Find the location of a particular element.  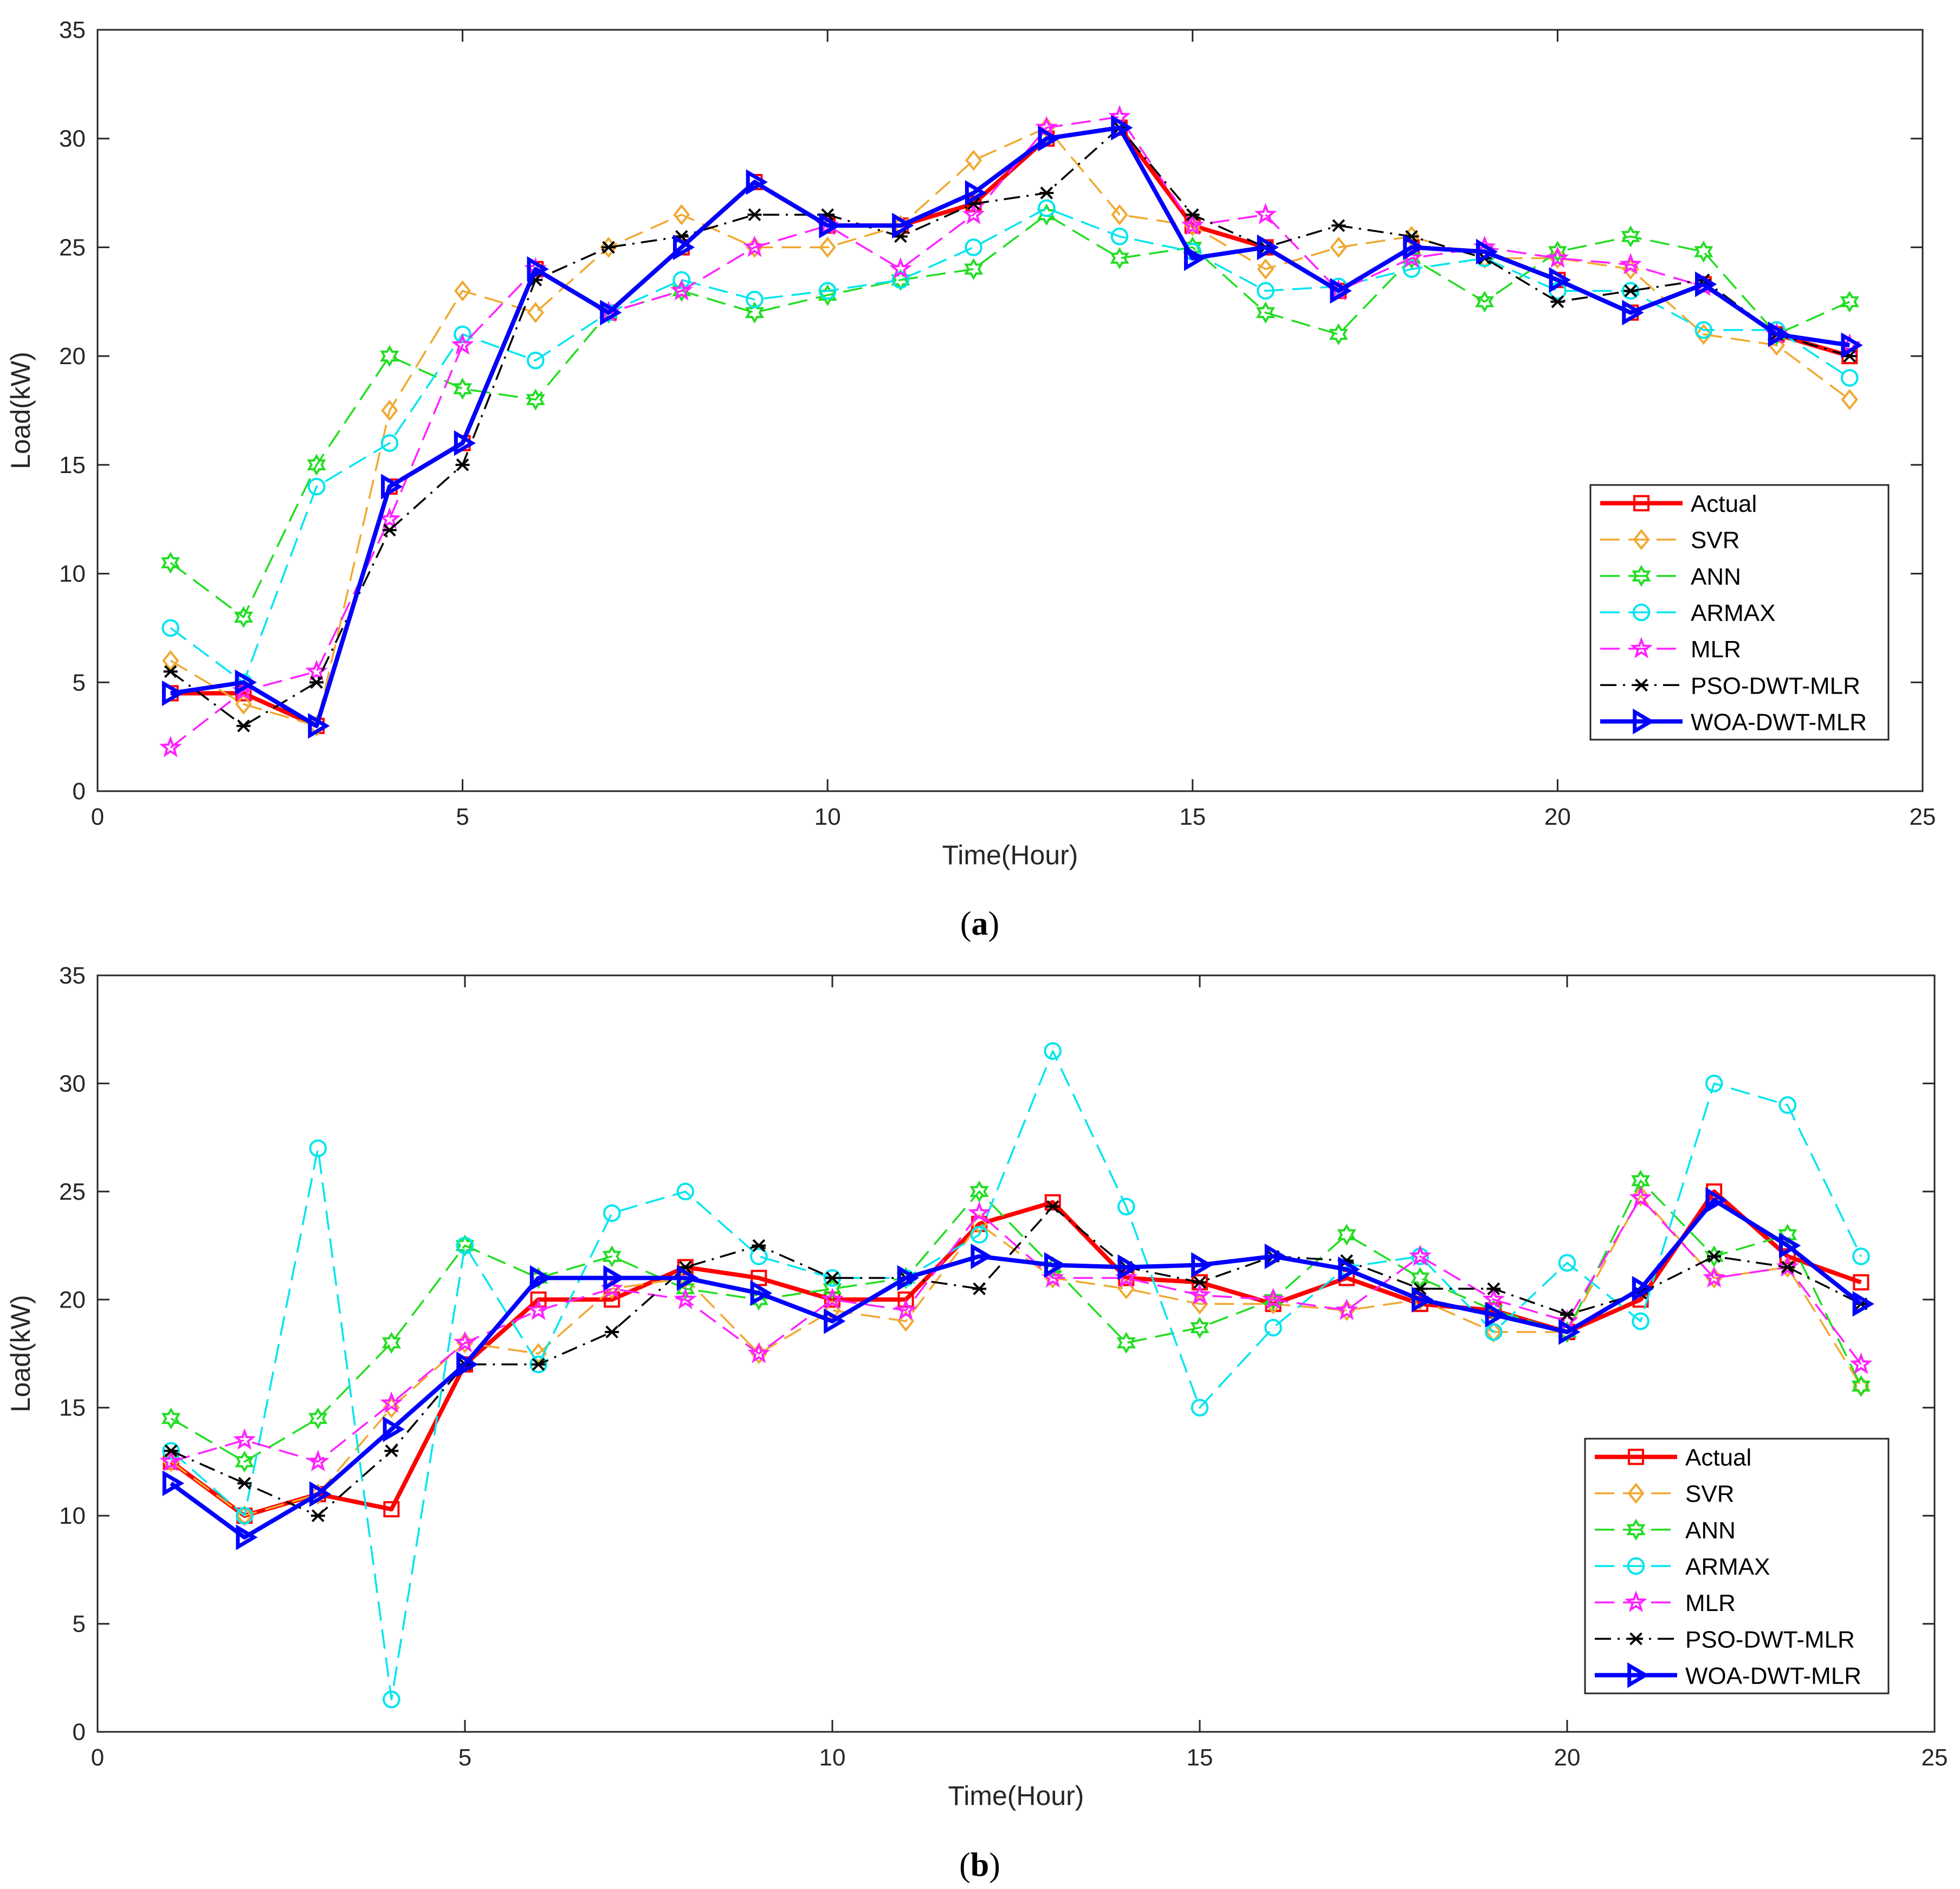

series-mlr is located at coordinates (1016, 1329).